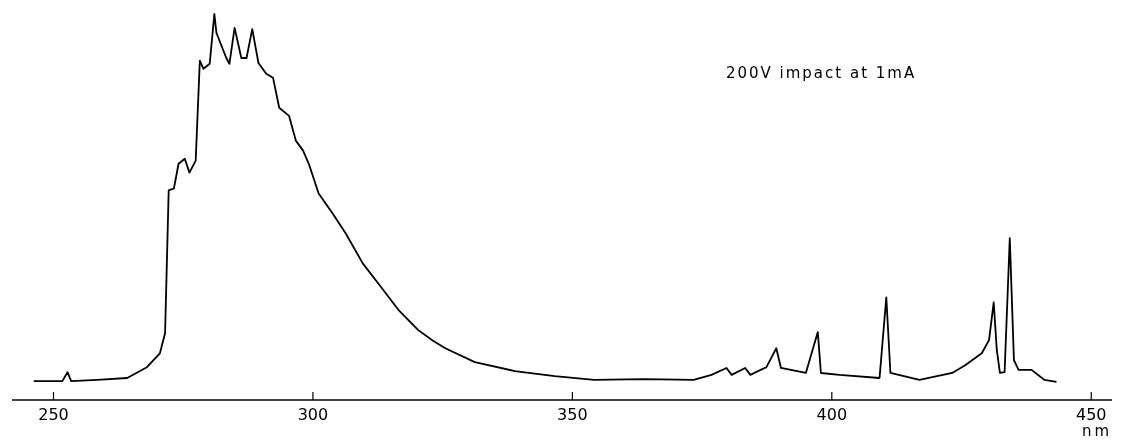 The image size is (1130, 446). I want to click on x-tick-label: 350, so click(572, 414).